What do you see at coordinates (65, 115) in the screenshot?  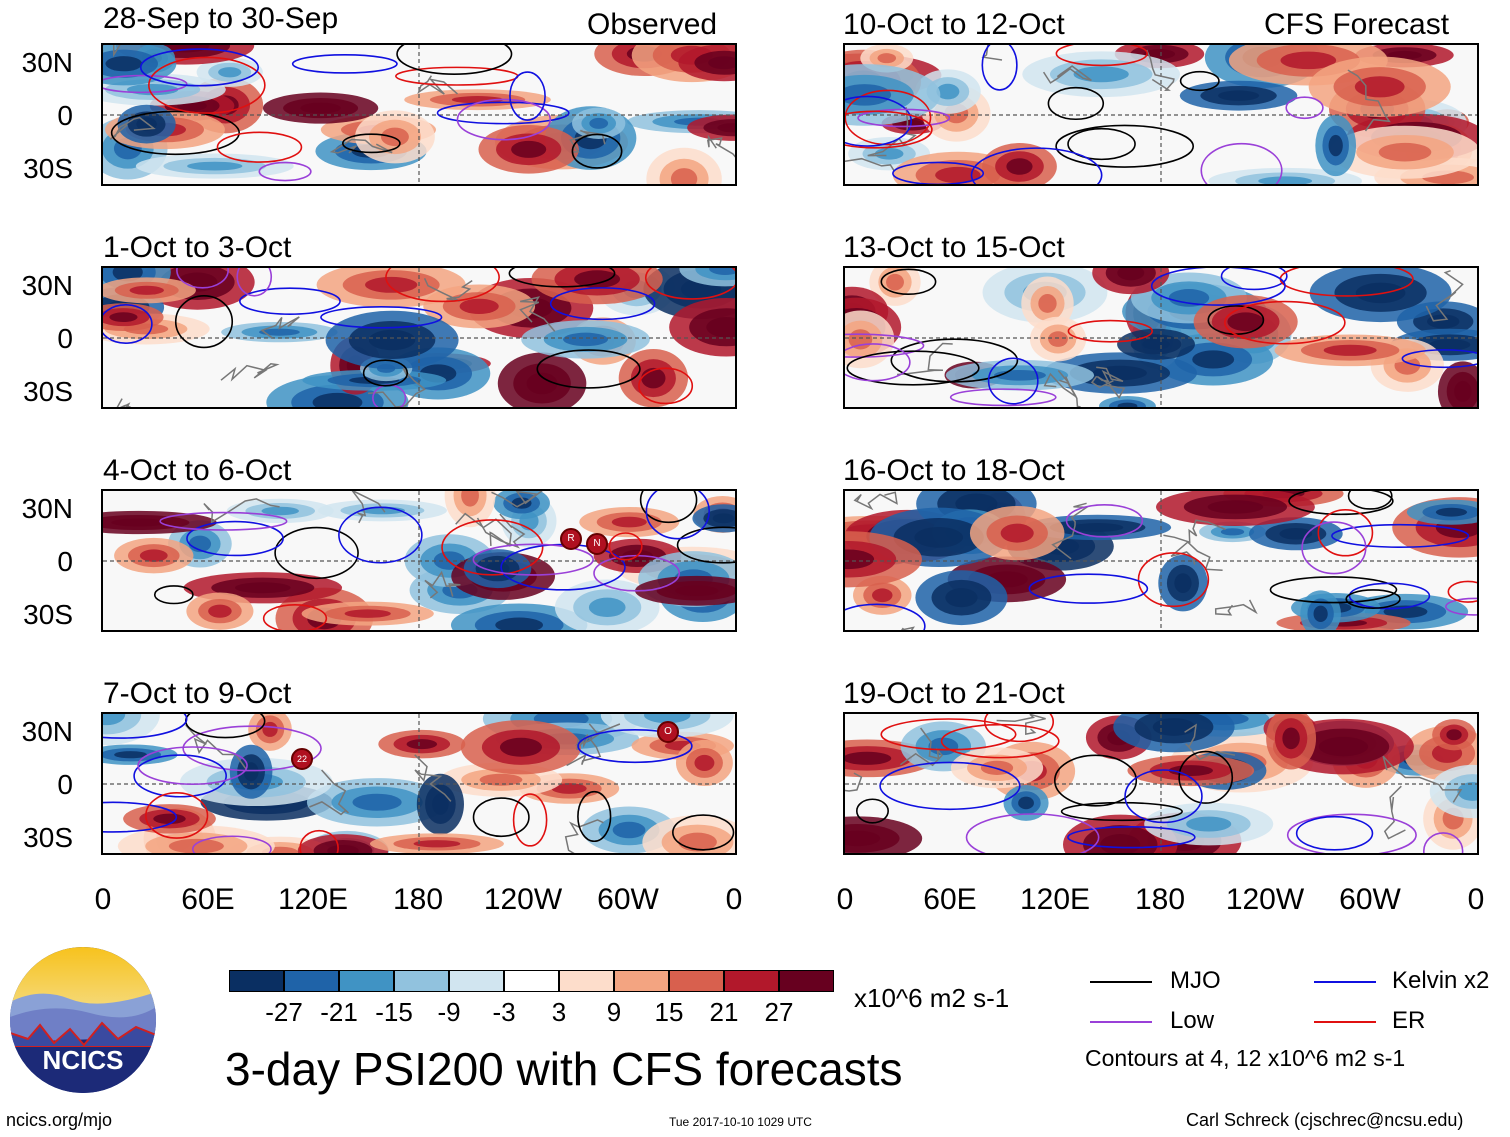 I see `ytick-eq: 0` at bounding box center [65, 115].